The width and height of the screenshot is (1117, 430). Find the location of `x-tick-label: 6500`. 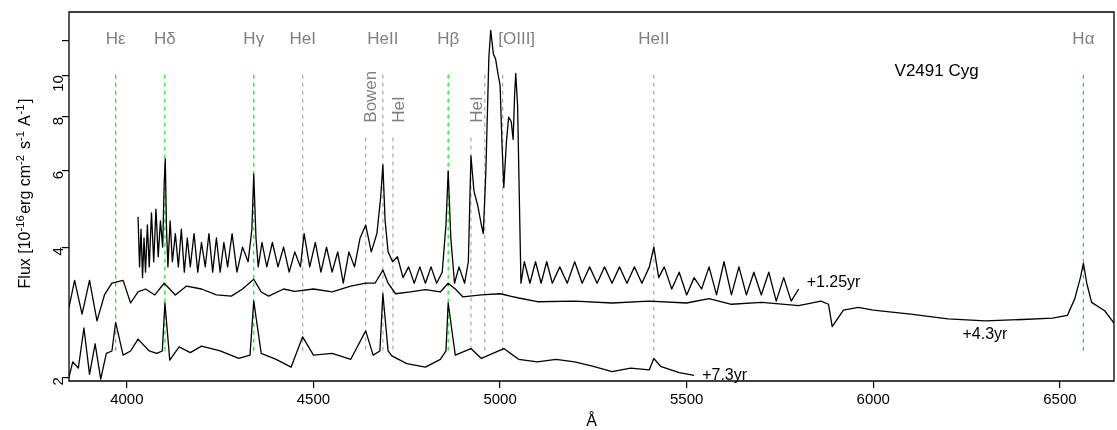

x-tick-label: 6500 is located at coordinates (1060, 399).